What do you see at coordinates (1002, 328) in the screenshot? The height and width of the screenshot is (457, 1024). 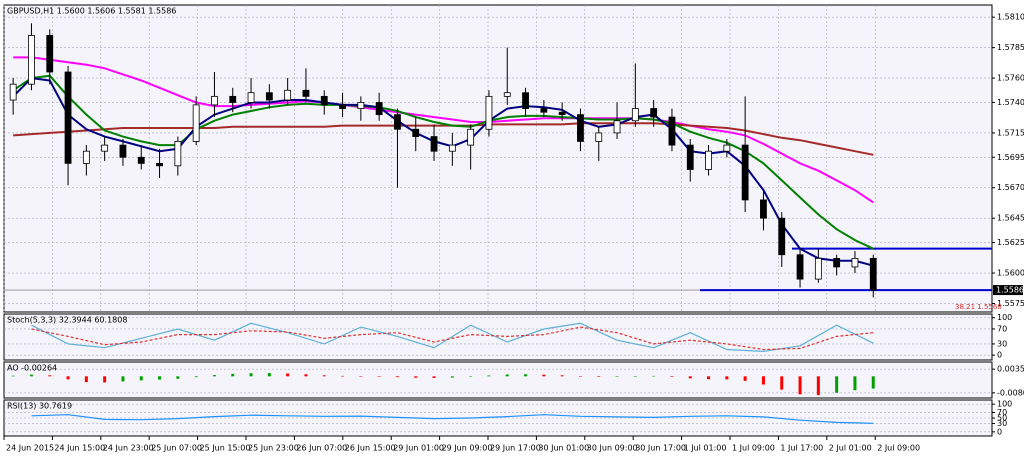 I see `y-tick-label: 70` at bounding box center [1002, 328].